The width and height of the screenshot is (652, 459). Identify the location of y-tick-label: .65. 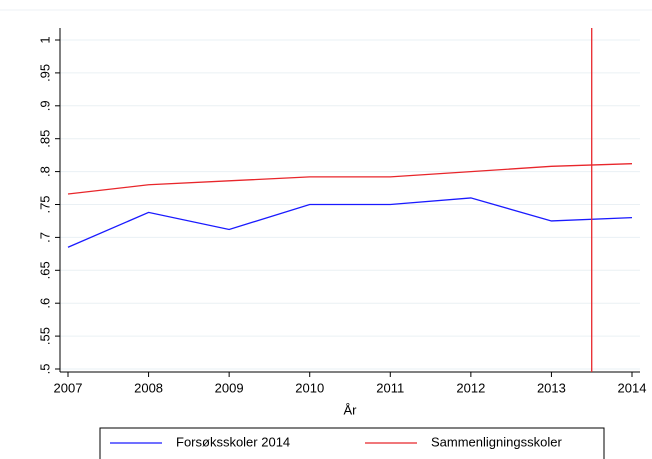
(44, 270).